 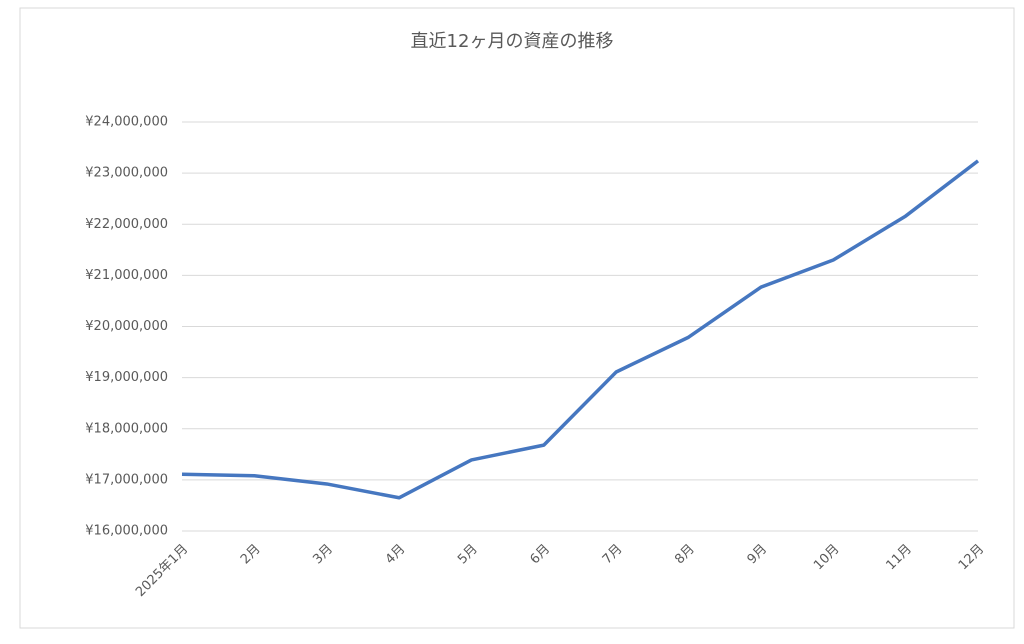 I want to click on y-tick-label: ¥16,000,000, so click(x=126, y=531).